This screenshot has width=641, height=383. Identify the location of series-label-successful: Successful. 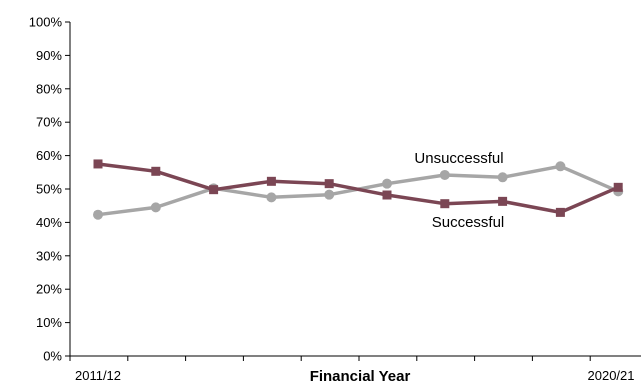
(468, 222).